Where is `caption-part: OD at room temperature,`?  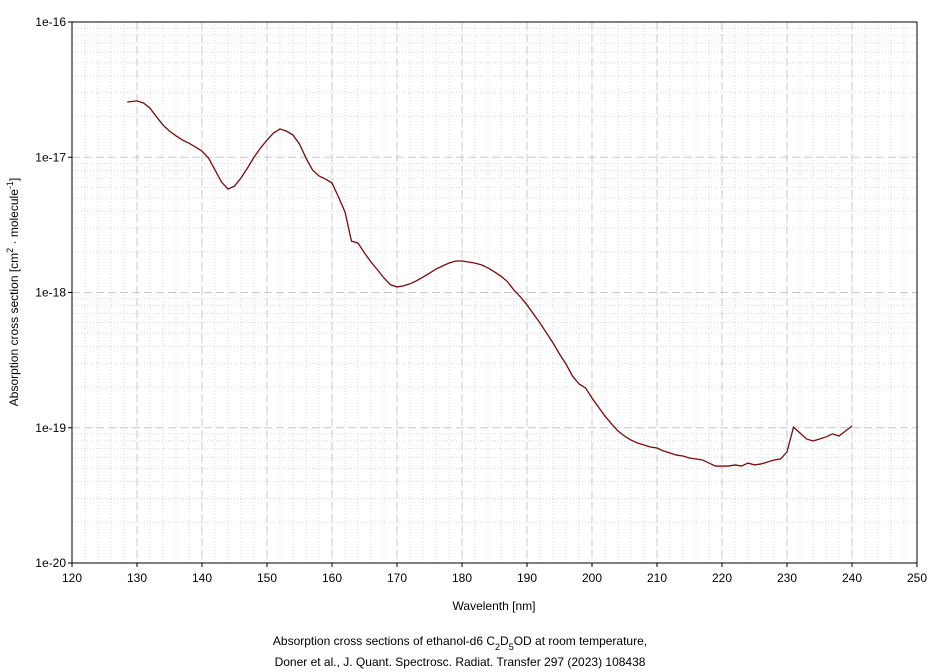 caption-part: OD at room temperature, is located at coordinates (580, 641).